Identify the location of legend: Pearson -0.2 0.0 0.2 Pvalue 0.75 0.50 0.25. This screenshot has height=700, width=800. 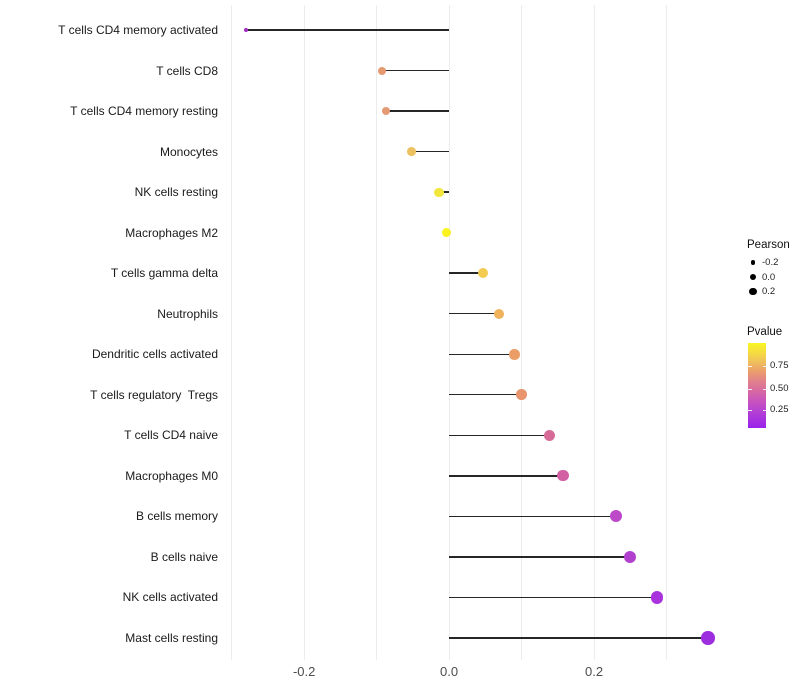
(770, 340).